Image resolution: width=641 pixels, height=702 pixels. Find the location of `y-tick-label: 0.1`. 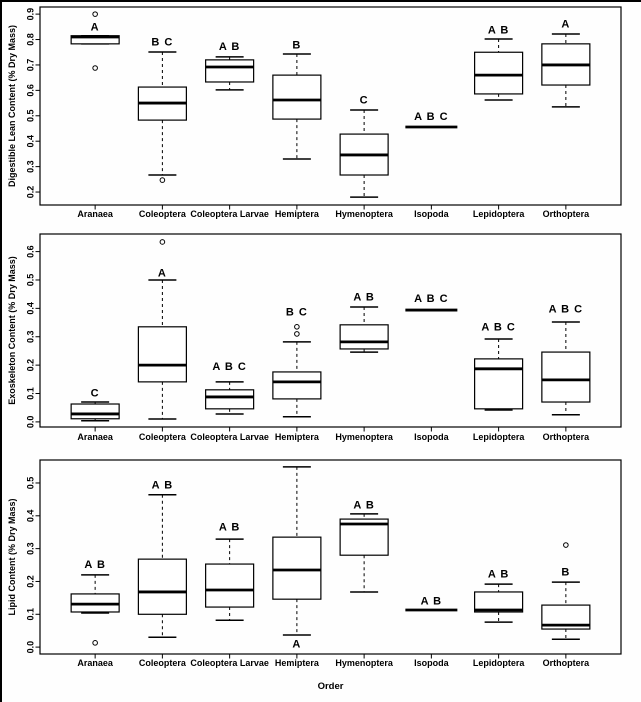

y-tick-label: 0.1 is located at coordinates (30, 614).